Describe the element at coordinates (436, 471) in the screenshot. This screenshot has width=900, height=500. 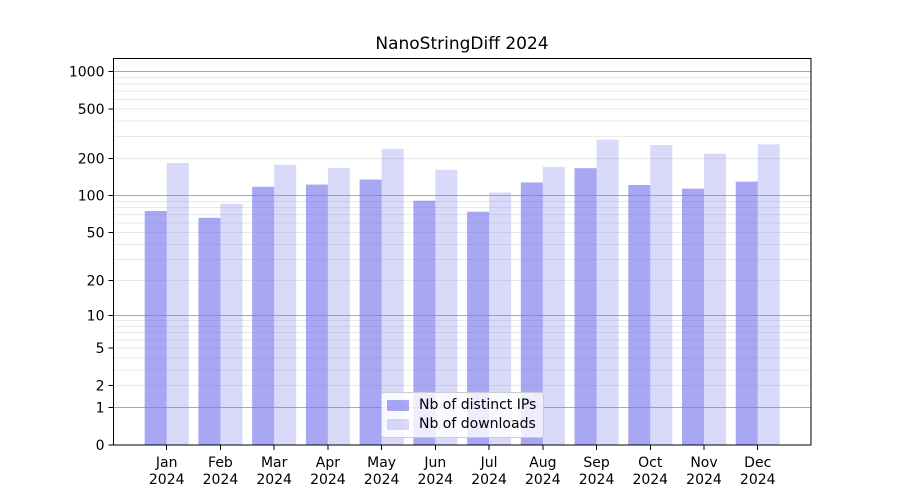
I see `x-tick-label: Jun 2024` at that location.